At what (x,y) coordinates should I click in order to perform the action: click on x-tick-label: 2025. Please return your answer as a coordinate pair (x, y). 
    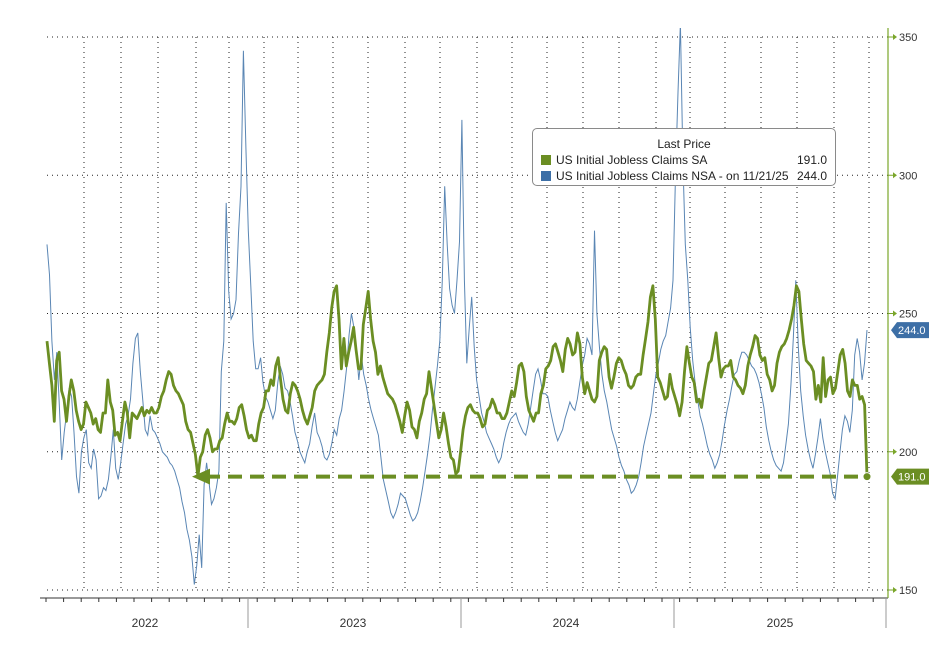
    Looking at the image, I should click on (780, 623).